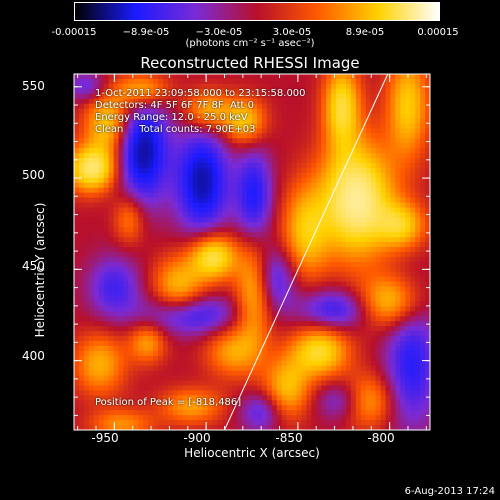  Describe the element at coordinates (200, 93) in the screenshot. I see `time-range-annotation: 1-Oct-2011 23:09:58.000 to 23:15:58.000` at that location.